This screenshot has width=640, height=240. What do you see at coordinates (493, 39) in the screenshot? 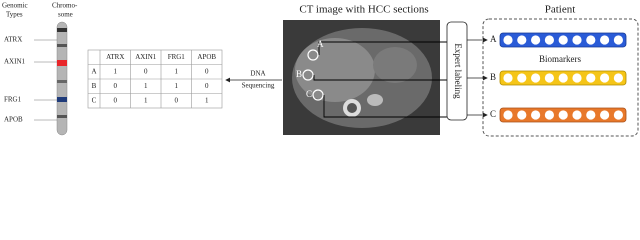
I see `patient-row-label: A` at bounding box center [493, 39].